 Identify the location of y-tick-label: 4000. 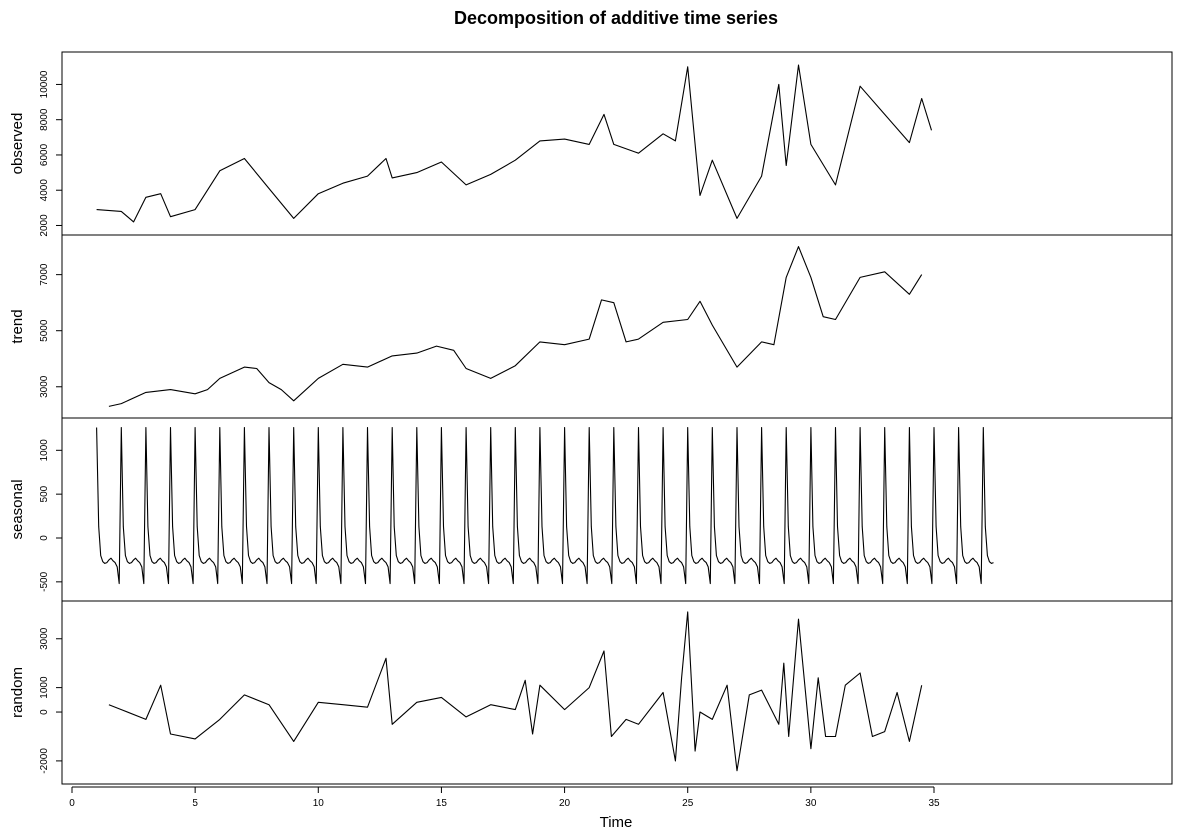
(44, 190).